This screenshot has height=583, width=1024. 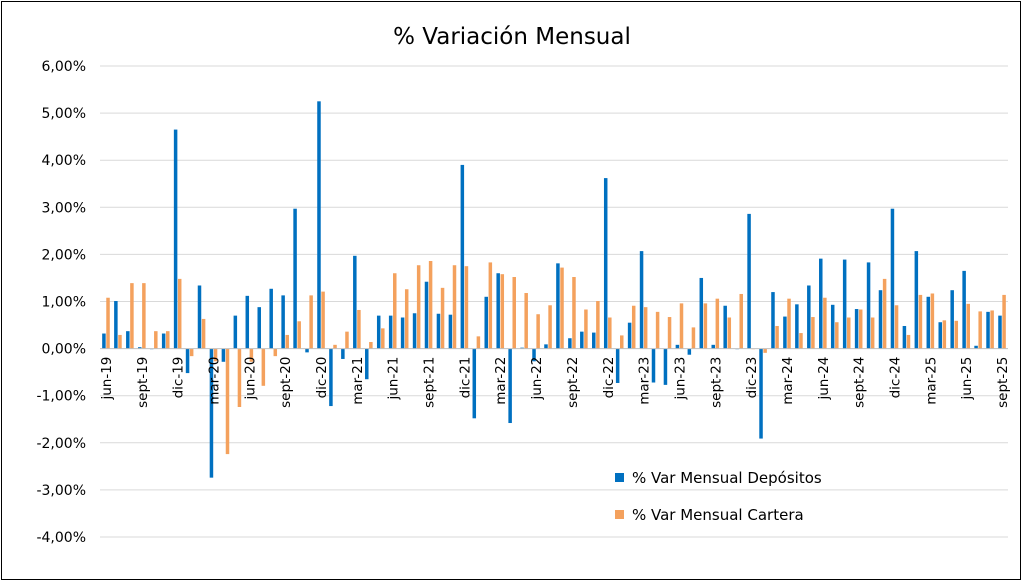 I want to click on y-tick-label: -4,00%, so click(x=61, y=538).